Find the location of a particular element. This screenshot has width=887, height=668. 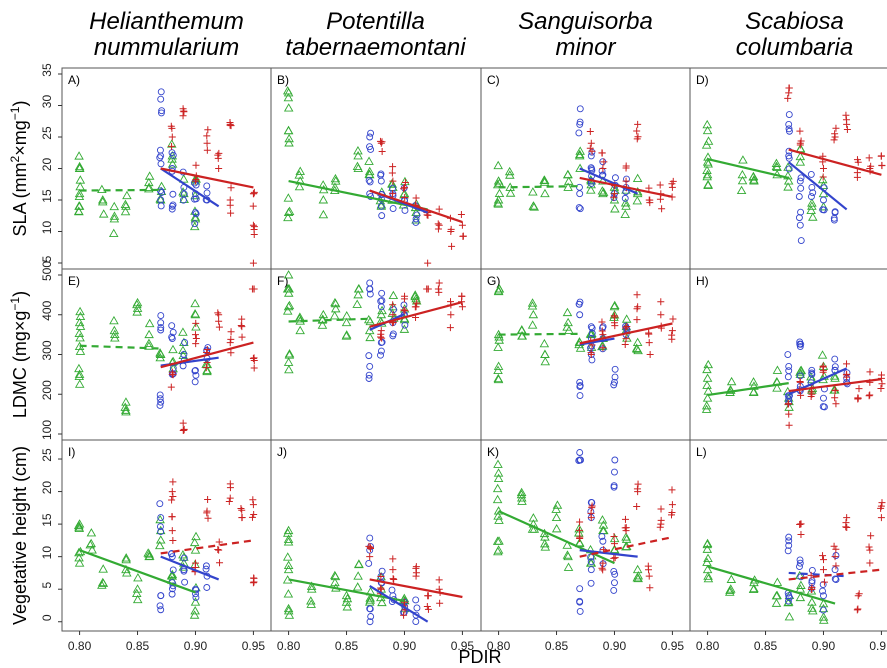

x-tick-label: 0.90 is located at coordinates (196, 646).